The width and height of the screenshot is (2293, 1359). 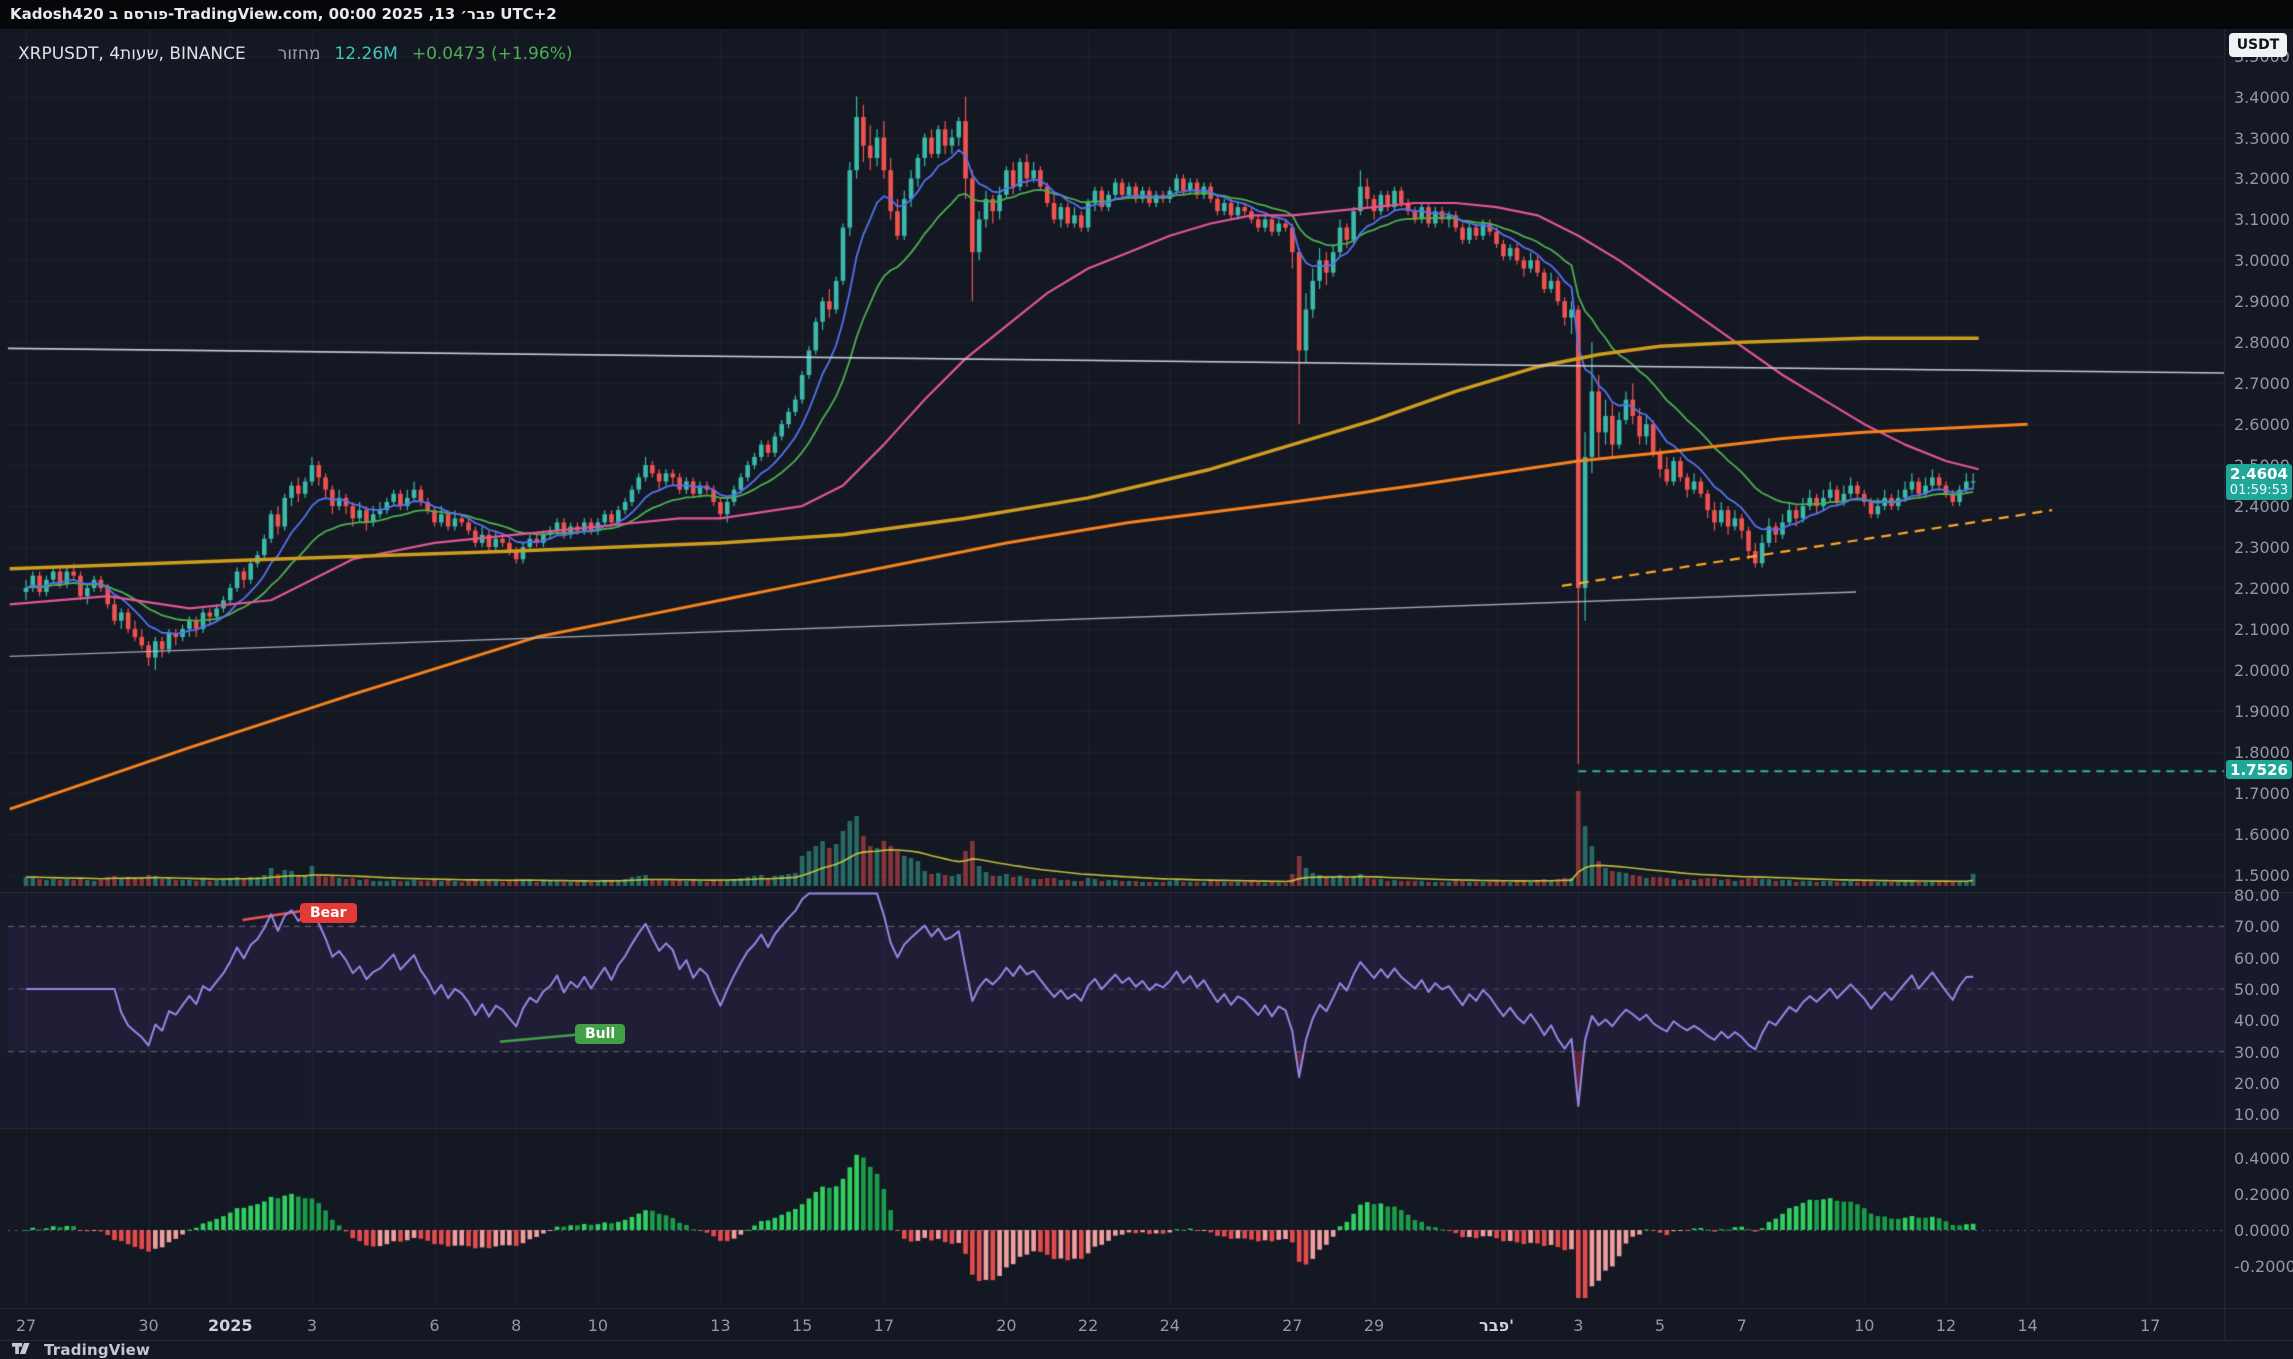 What do you see at coordinates (2257, 1021) in the screenshot?
I see `axis-tick-label: 40.00` at bounding box center [2257, 1021].